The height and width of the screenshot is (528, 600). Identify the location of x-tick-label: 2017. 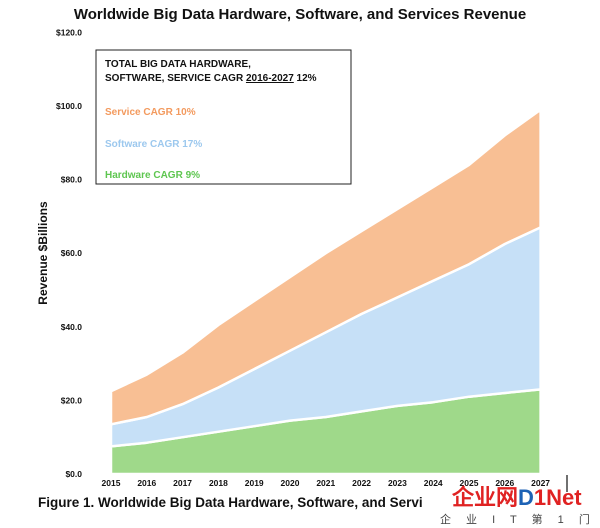
(182, 483).